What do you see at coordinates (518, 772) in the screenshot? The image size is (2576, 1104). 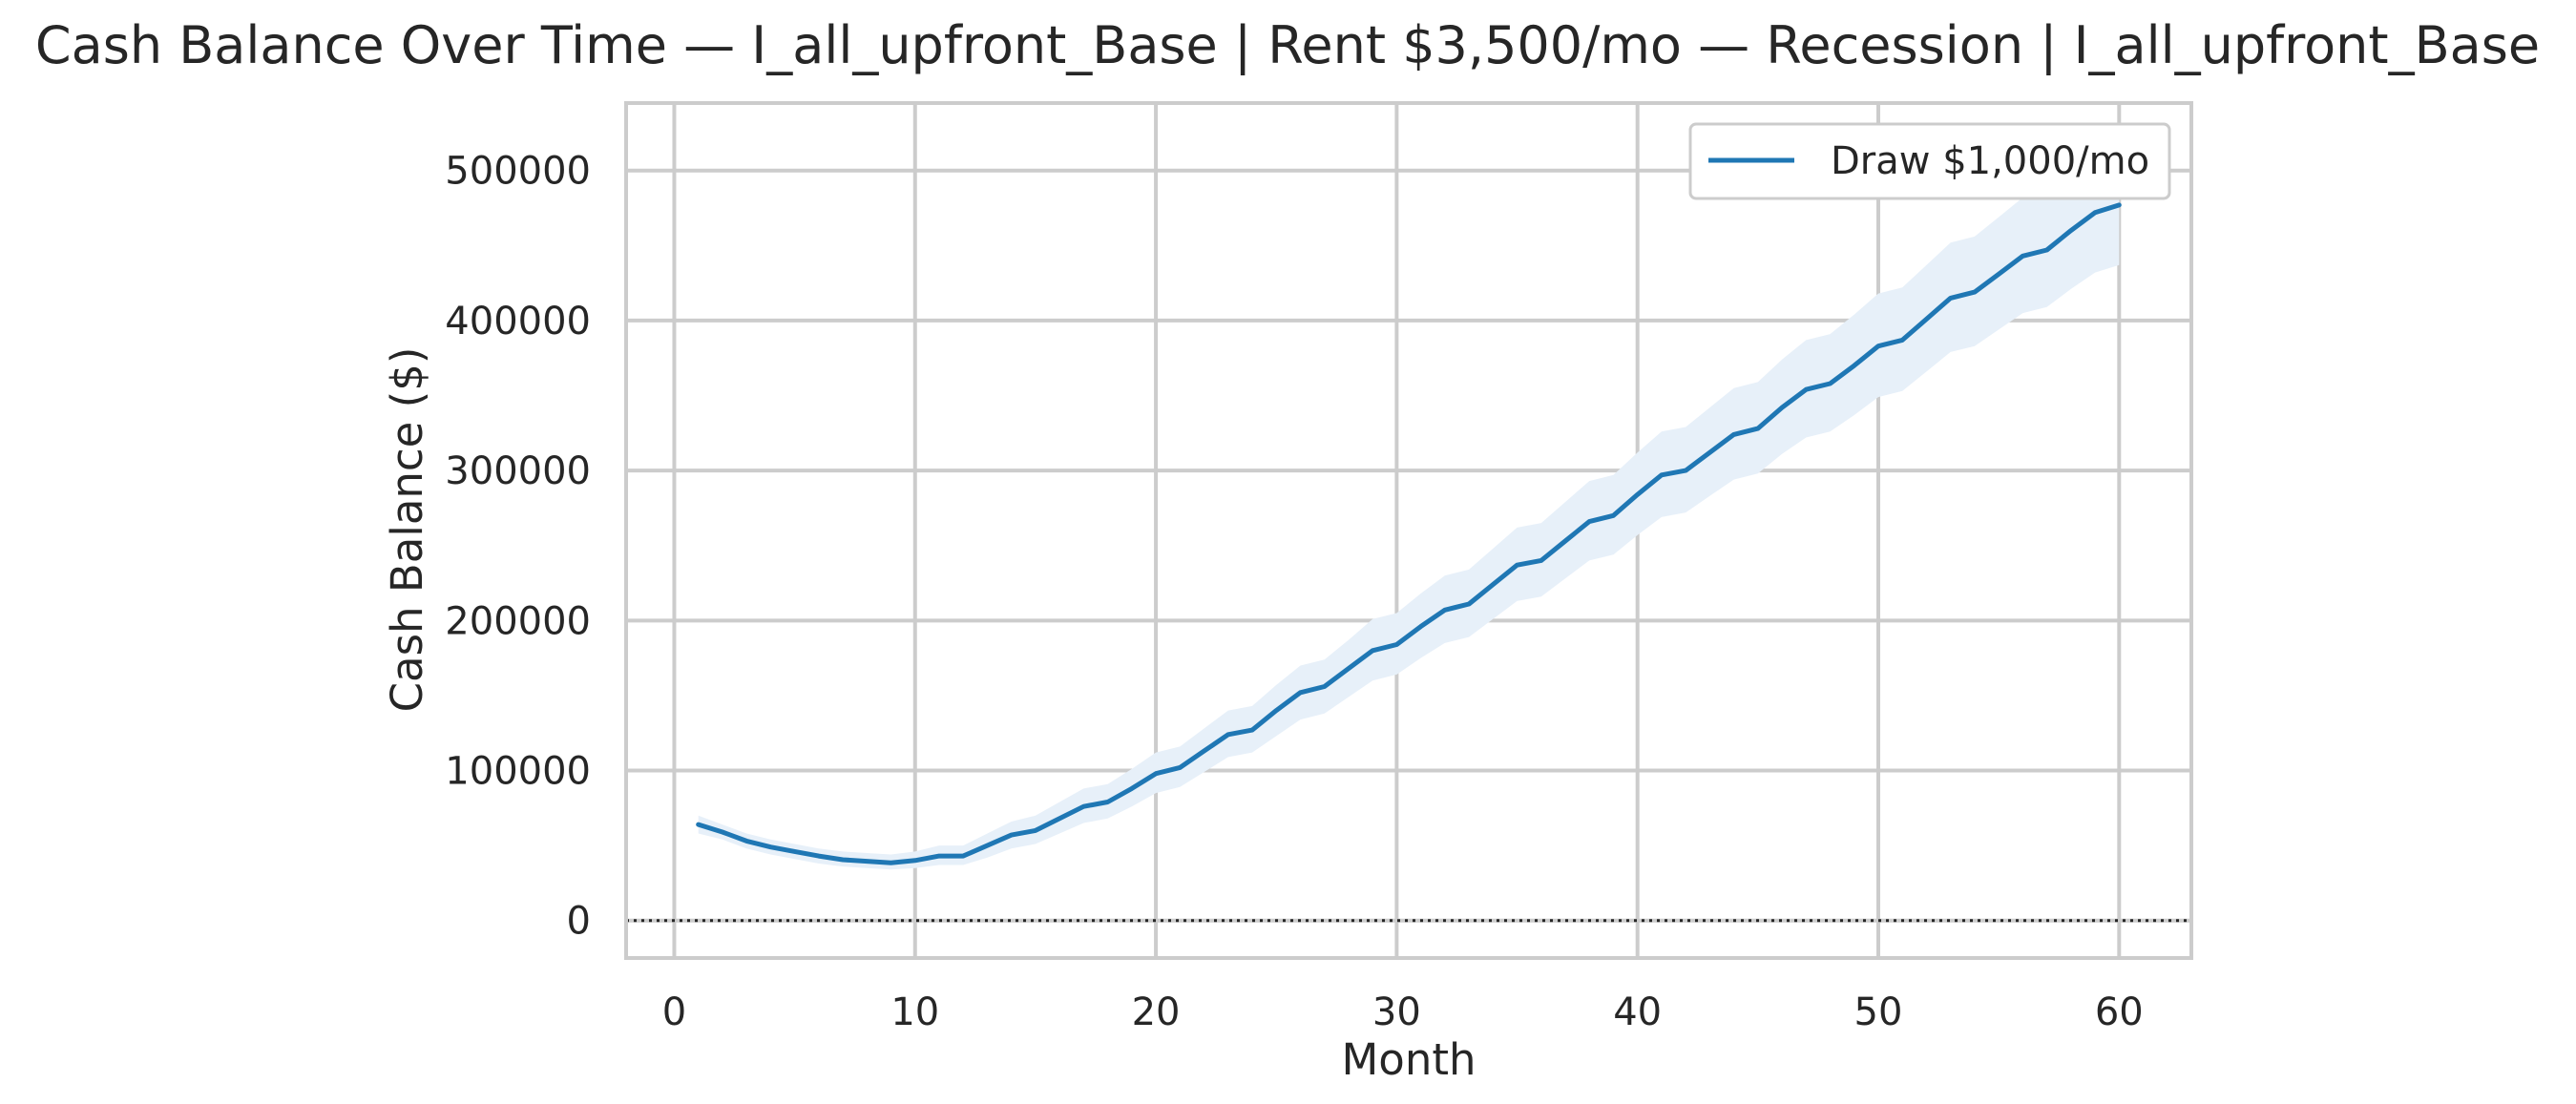 I see `y-tick-label-1: 100000` at bounding box center [518, 772].